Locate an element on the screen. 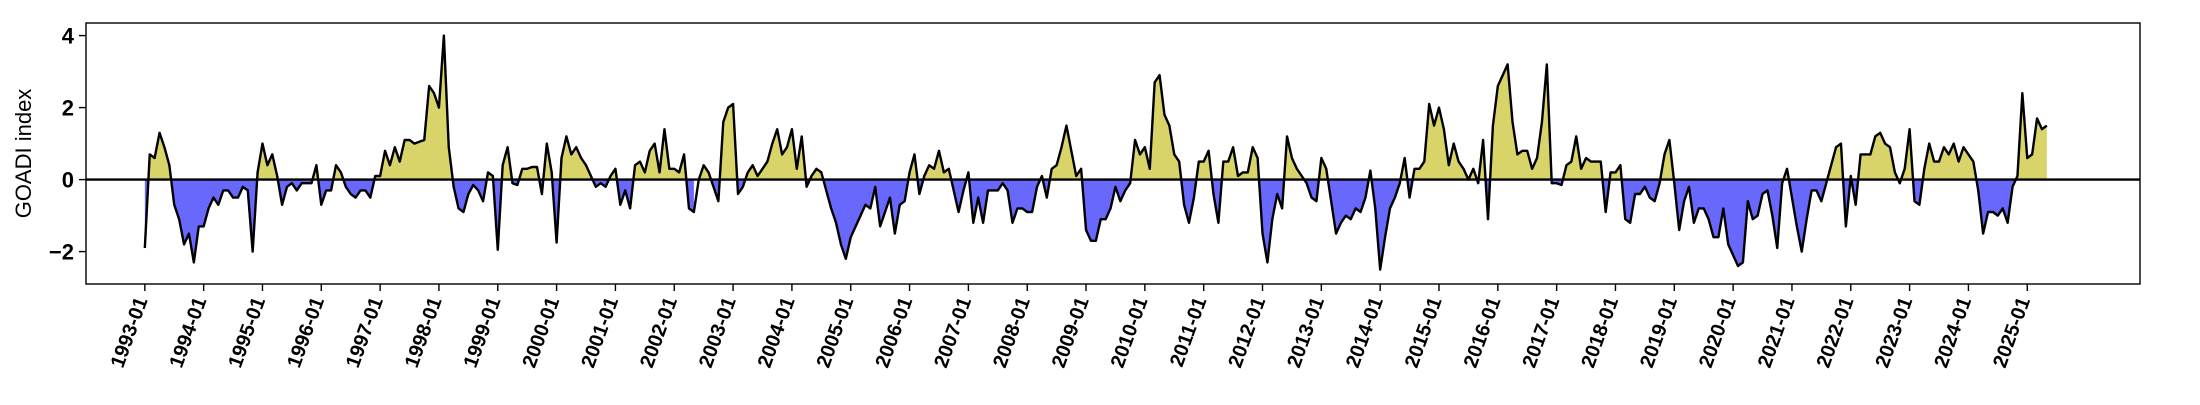  x-tick-label: 2011-01 is located at coordinates (1188, 331).